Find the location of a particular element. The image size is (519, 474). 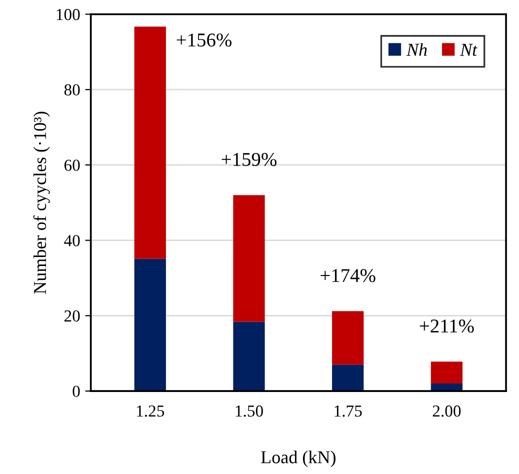

y-axis-title: Number of cyycles (·10³) is located at coordinates (41, 203).